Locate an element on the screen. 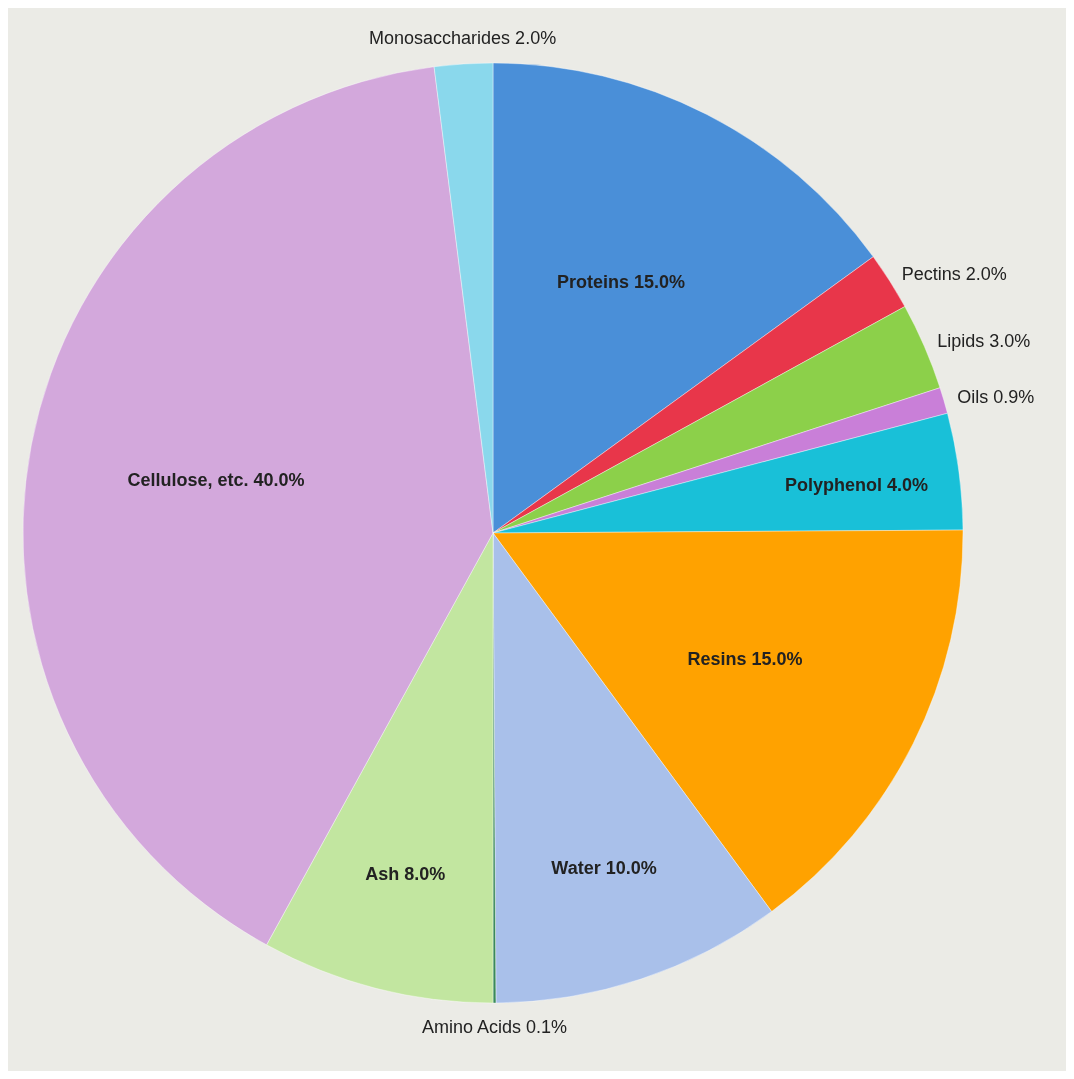 Image resolution: width=1074 pixels, height=1079 pixels. slice-label: Pectins 2.0% is located at coordinates (954, 273).